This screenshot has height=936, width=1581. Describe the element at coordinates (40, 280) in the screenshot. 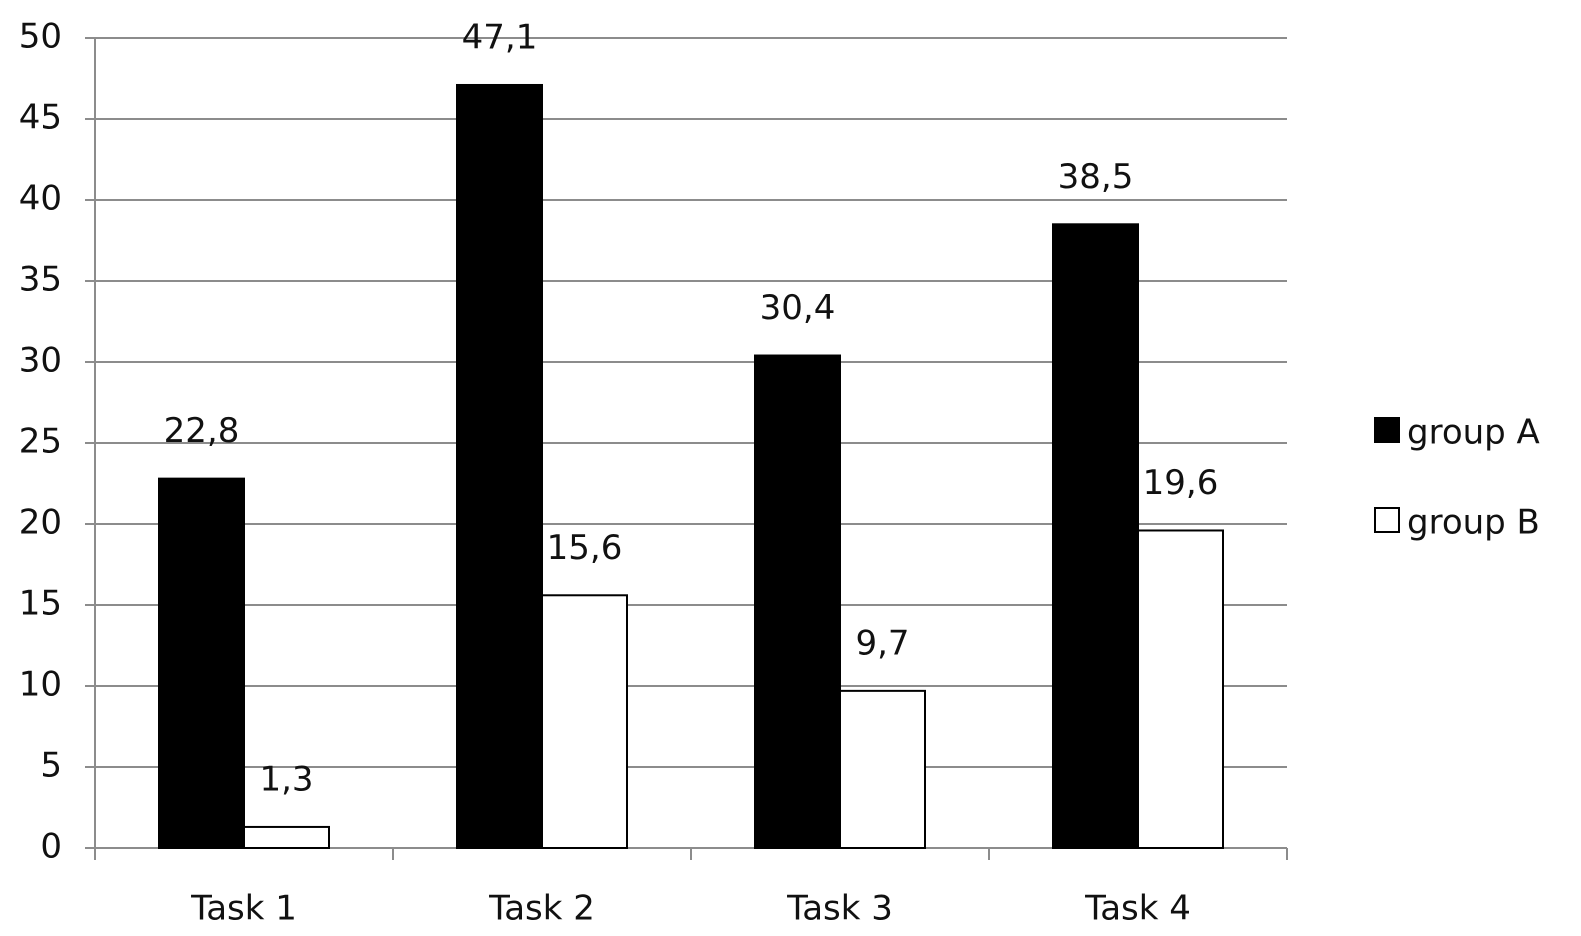

I see `y-tick-label: 35` at that location.